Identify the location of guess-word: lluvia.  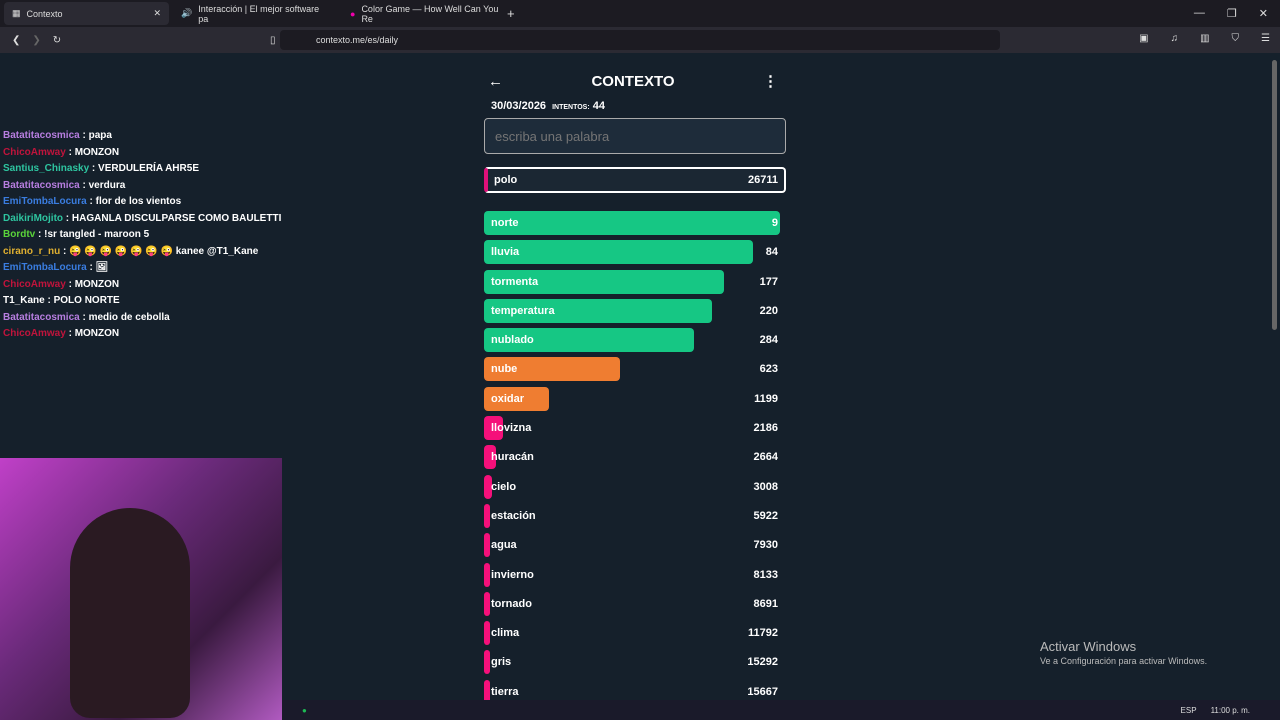
(505, 252).